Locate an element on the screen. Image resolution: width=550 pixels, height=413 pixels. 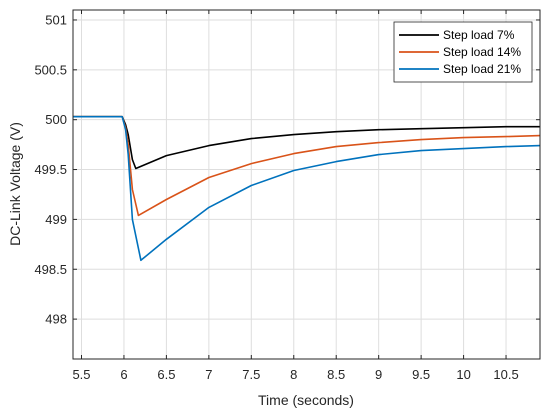
y-tick-label: 499.5 is located at coordinates (50, 169).